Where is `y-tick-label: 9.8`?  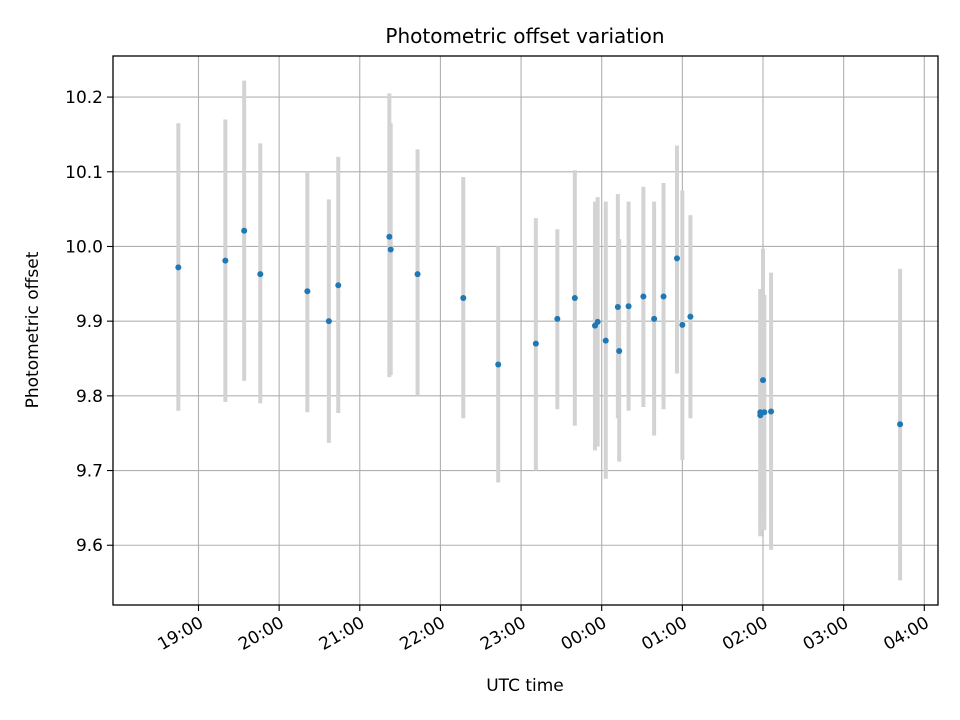 y-tick-label: 9.8 is located at coordinates (89, 397).